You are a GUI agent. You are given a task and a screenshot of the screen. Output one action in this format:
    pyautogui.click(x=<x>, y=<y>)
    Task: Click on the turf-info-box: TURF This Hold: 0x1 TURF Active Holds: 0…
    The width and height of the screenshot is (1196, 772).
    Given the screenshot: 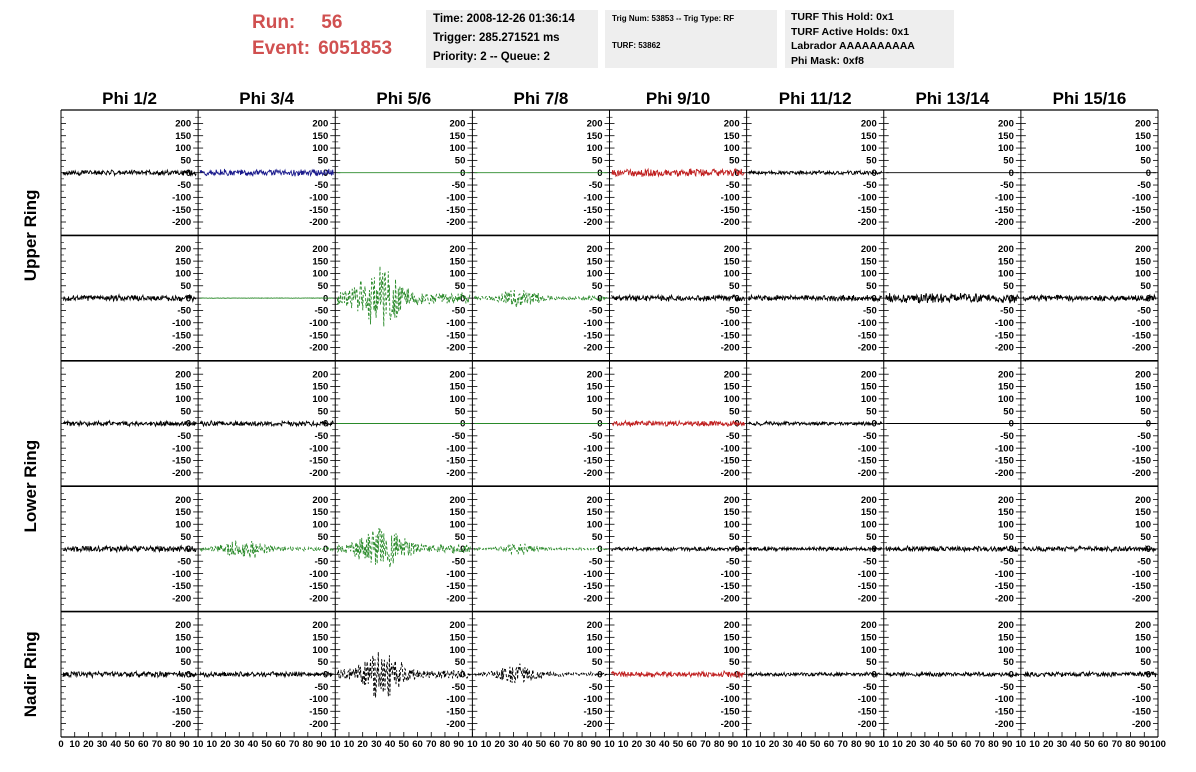 What is the action you would take?
    pyautogui.click(x=869, y=39)
    